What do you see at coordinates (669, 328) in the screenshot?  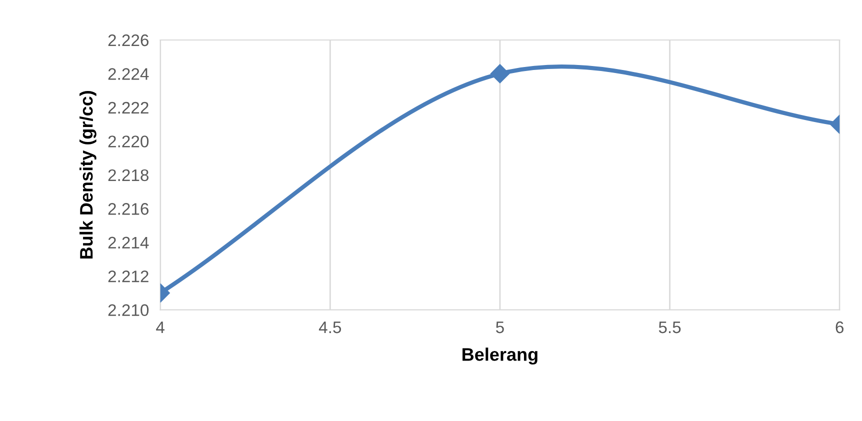 I see `x-tick-label: 5.5` at bounding box center [669, 328].